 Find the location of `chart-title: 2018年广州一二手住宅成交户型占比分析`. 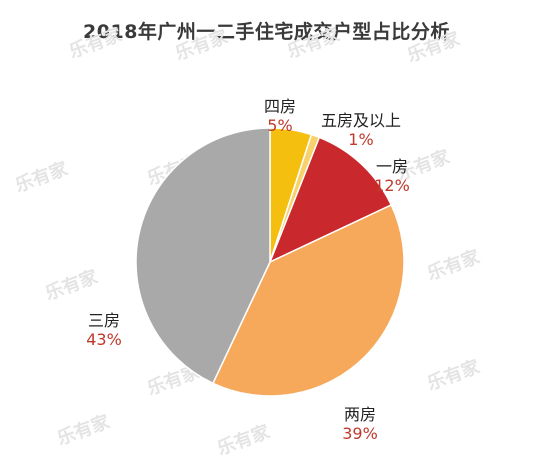

chart-title: 2018年广州一二手住宅成交户型占比分析 is located at coordinates (266, 32).